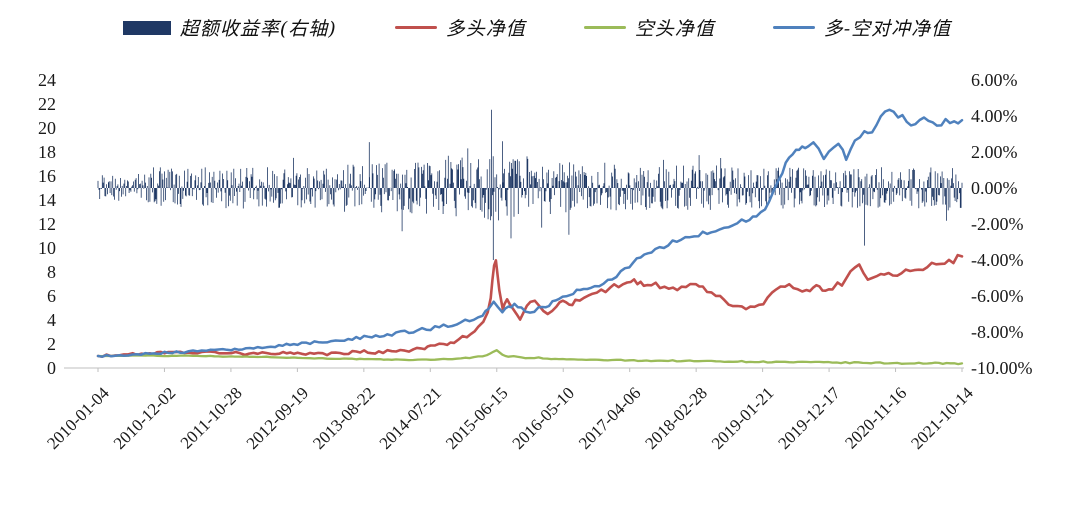 This screenshot has height=507, width=1074. I want to click on svg-text: 2017-04-06, so click(610, 418).